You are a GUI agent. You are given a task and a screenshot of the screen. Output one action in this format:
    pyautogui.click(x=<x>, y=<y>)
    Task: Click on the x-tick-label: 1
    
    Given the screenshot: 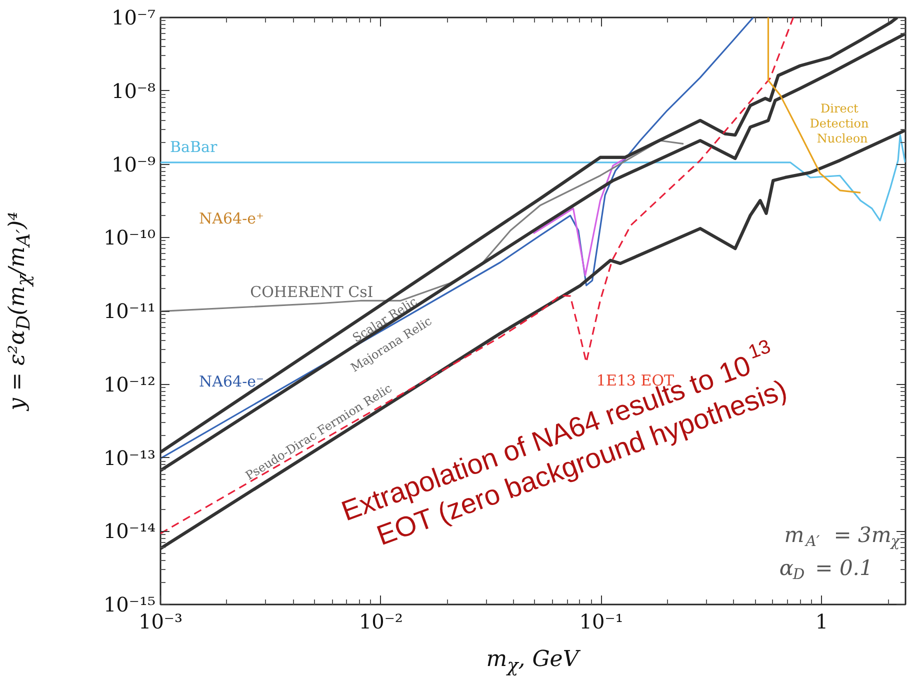 What is the action you would take?
    pyautogui.click(x=821, y=622)
    